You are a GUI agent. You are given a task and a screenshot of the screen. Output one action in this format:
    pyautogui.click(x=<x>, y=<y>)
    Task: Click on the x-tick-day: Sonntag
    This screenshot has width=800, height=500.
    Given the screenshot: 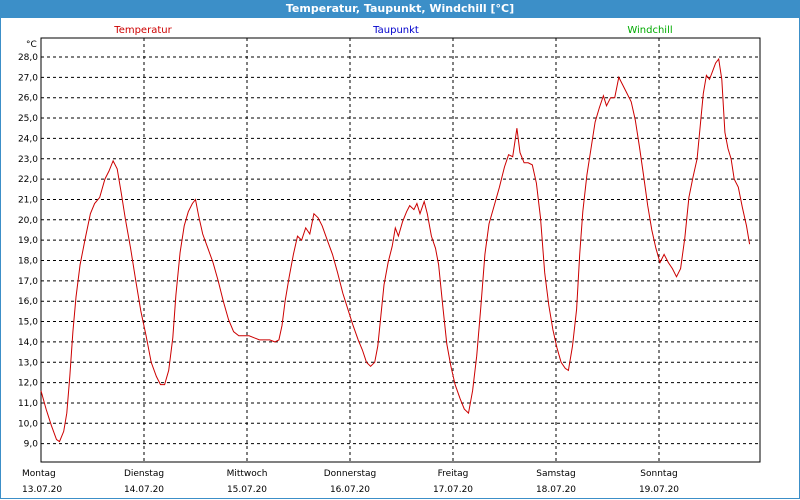 What is the action you would take?
    pyautogui.click(x=658, y=474)
    